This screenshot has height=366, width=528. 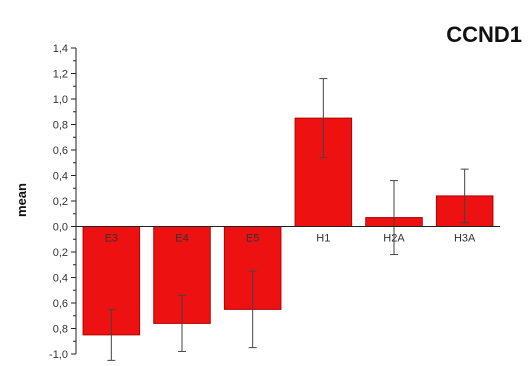 I want to click on error-bar-h3a, so click(x=464, y=196).